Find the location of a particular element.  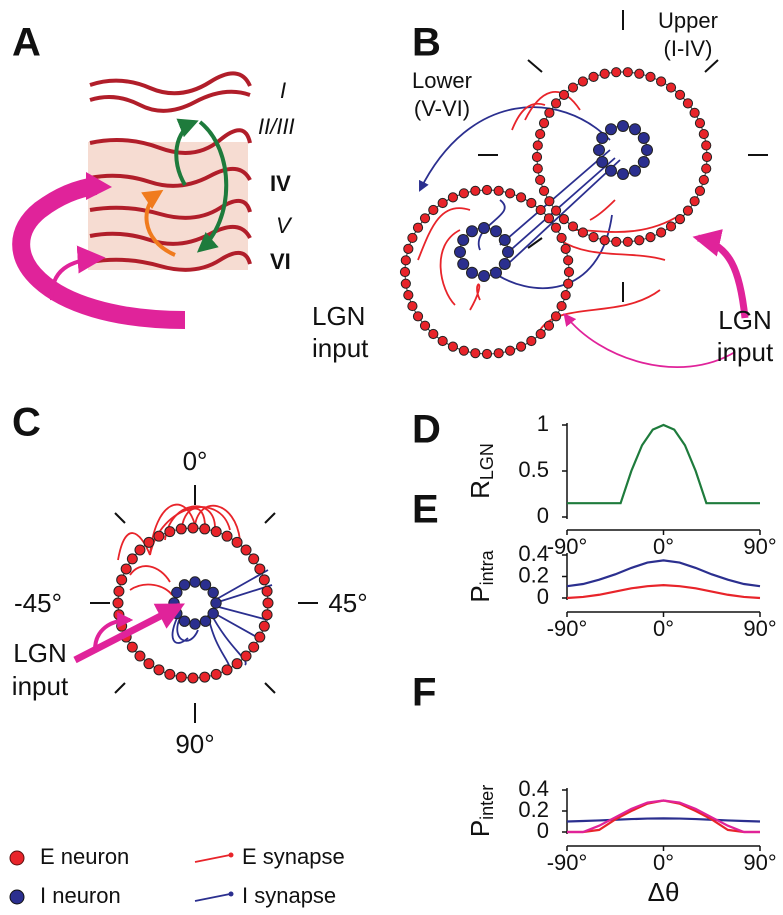

panel-label: D is located at coordinates (426, 430).